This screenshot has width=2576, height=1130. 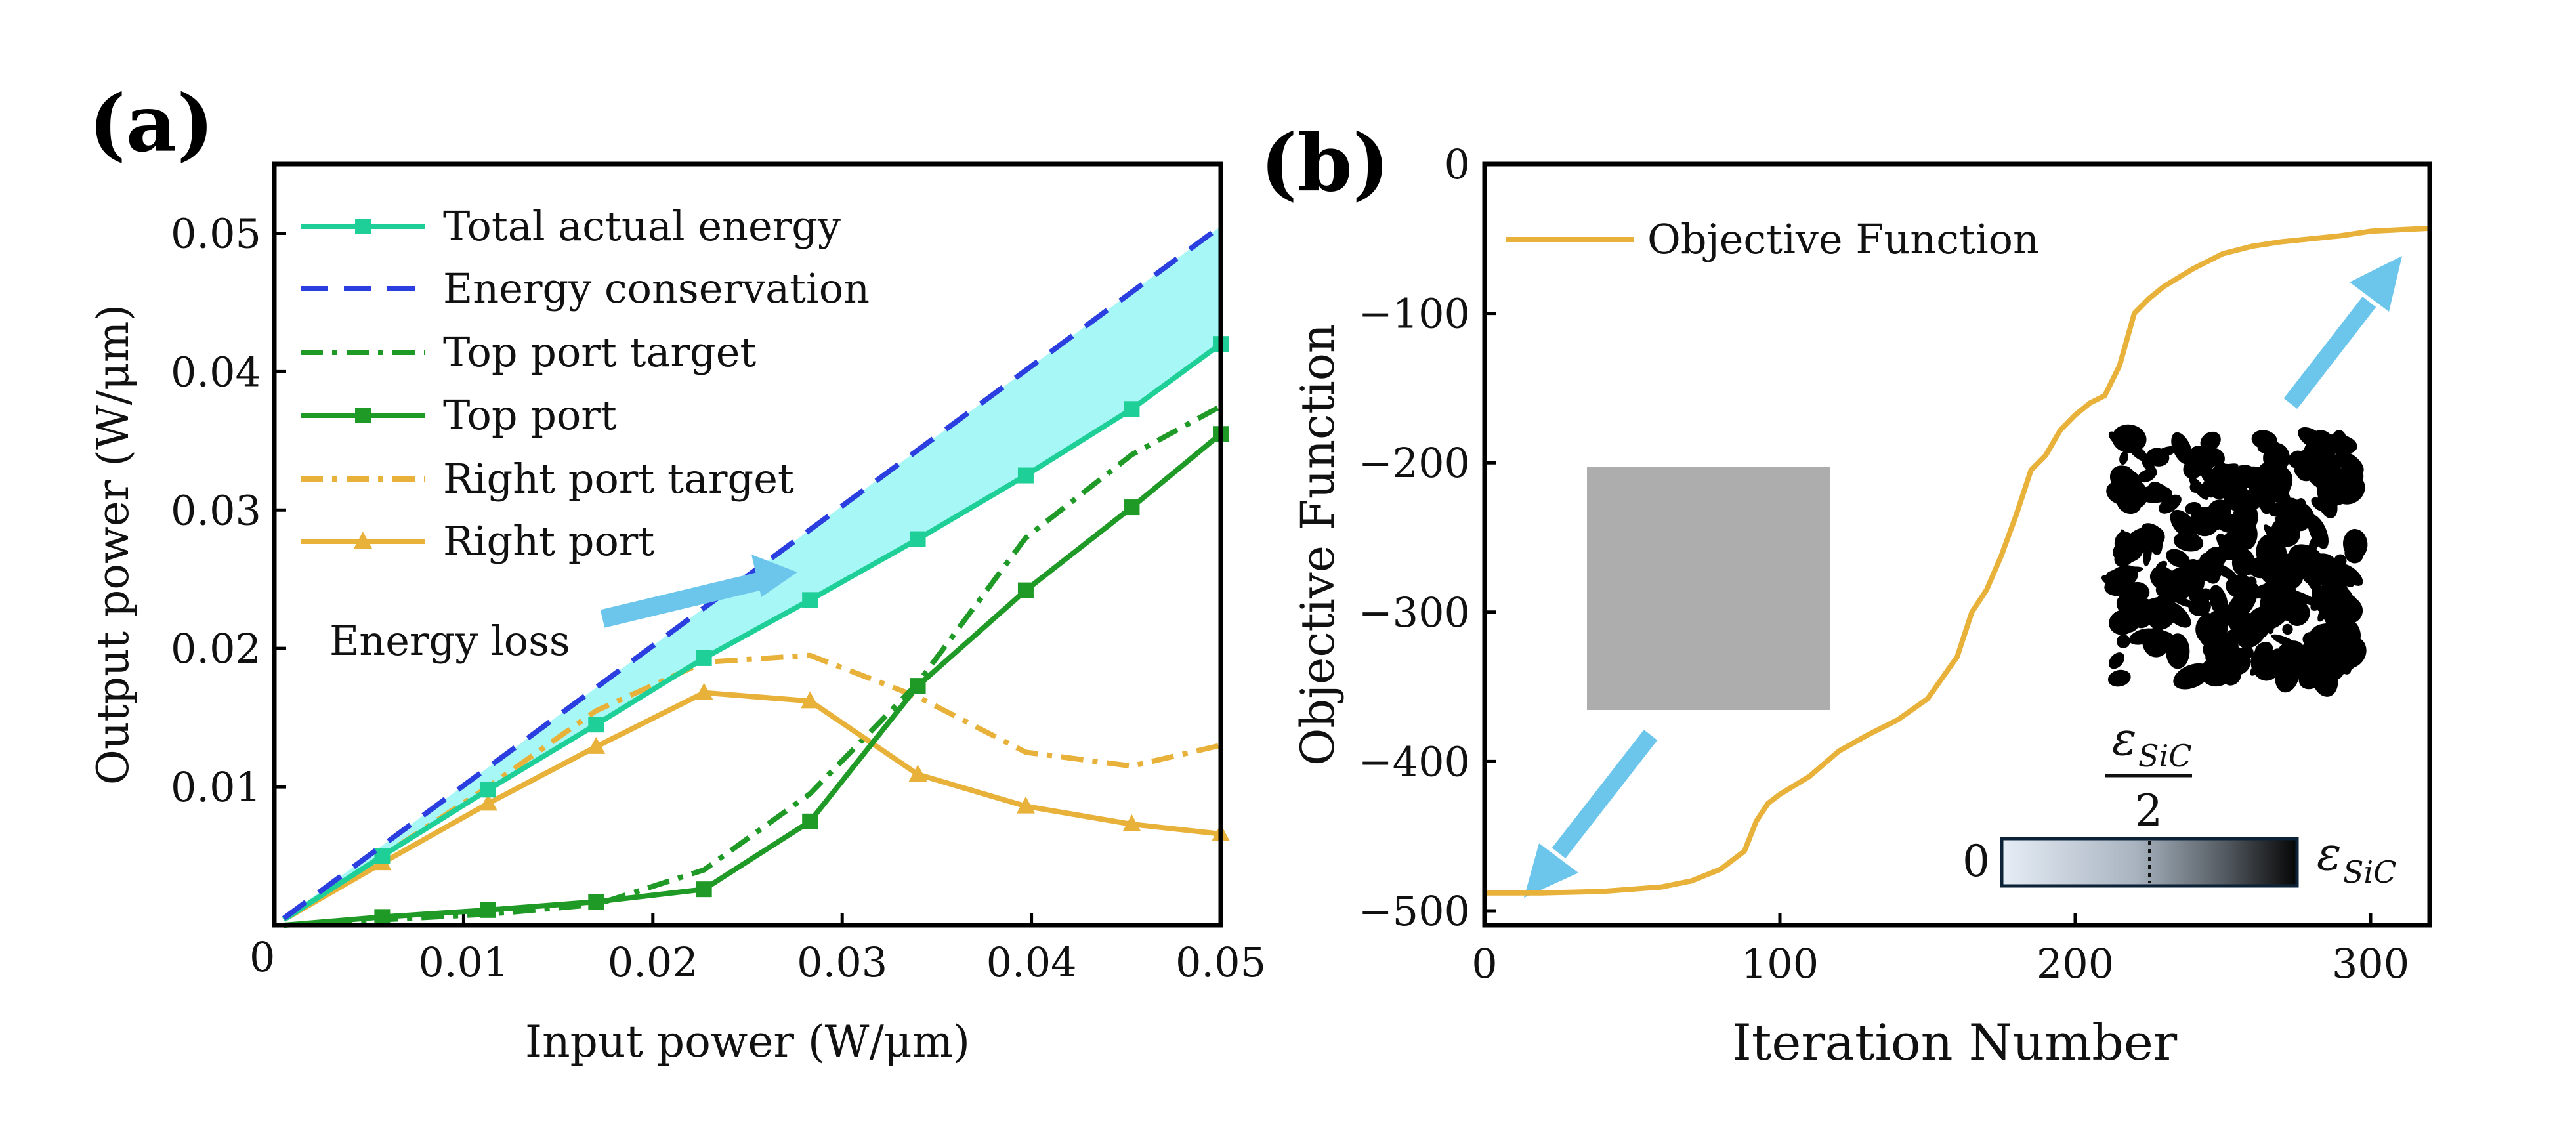 I want to click on series-line-right, so click(x=751, y=807).